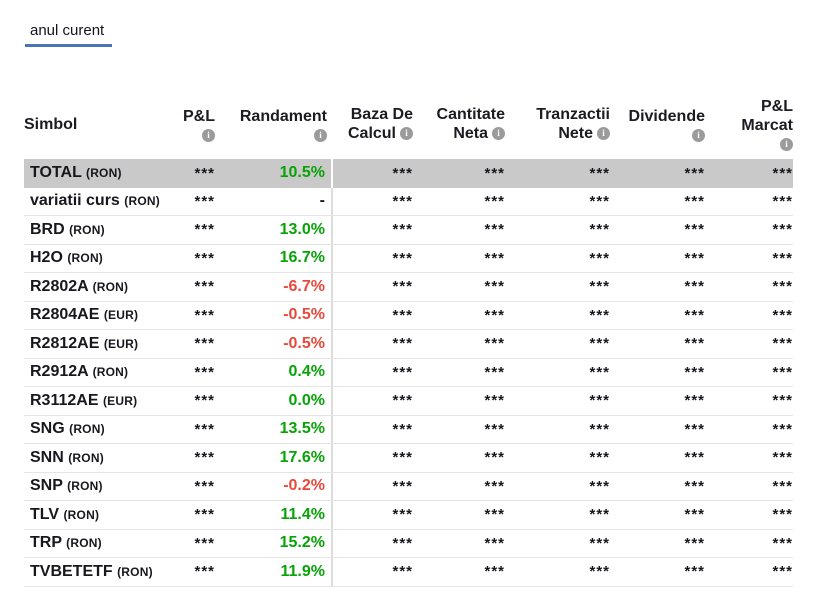  Describe the element at coordinates (94, 124) in the screenshot. I see `column-header-simbol: Simbol` at that location.